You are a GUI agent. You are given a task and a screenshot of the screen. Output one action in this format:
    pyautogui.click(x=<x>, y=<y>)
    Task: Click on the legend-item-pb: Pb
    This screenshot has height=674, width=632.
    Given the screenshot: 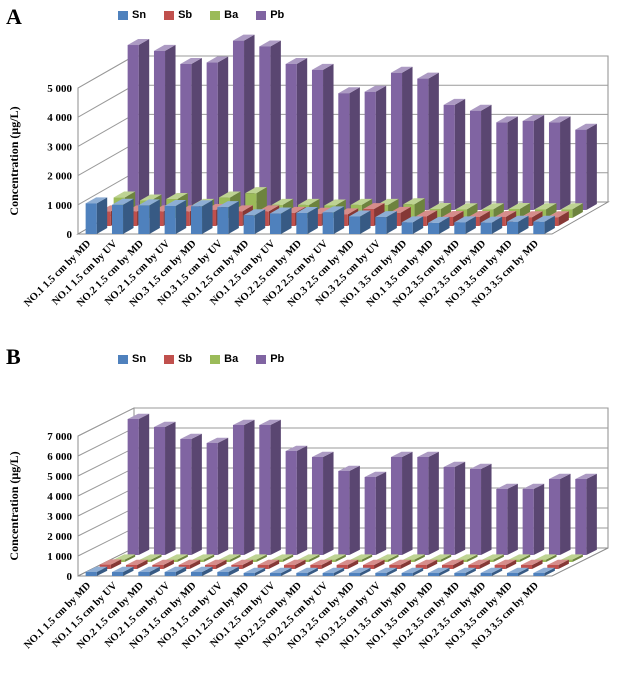 What is the action you would take?
    pyautogui.click(x=270, y=359)
    